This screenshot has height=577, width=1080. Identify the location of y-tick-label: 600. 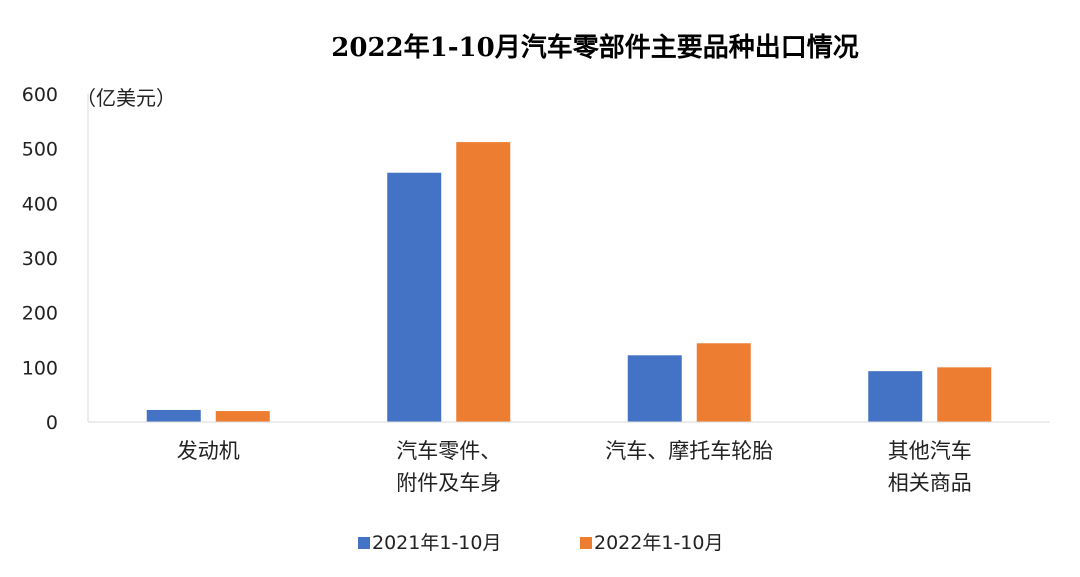
(40, 95).